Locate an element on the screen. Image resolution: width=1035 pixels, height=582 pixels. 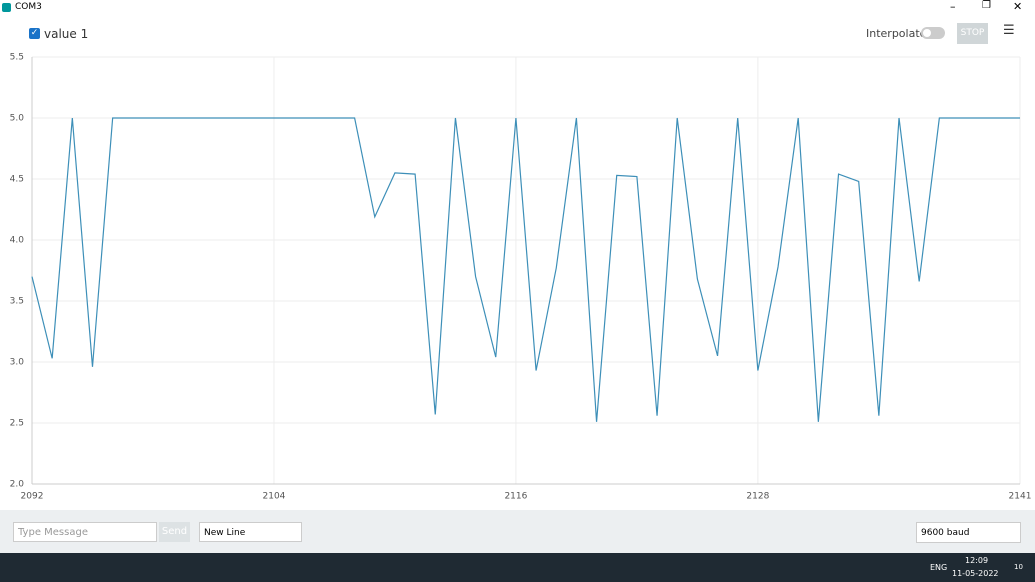
bottom-bar: Type Message Send New Line 9600 baud is located at coordinates (517, 531).